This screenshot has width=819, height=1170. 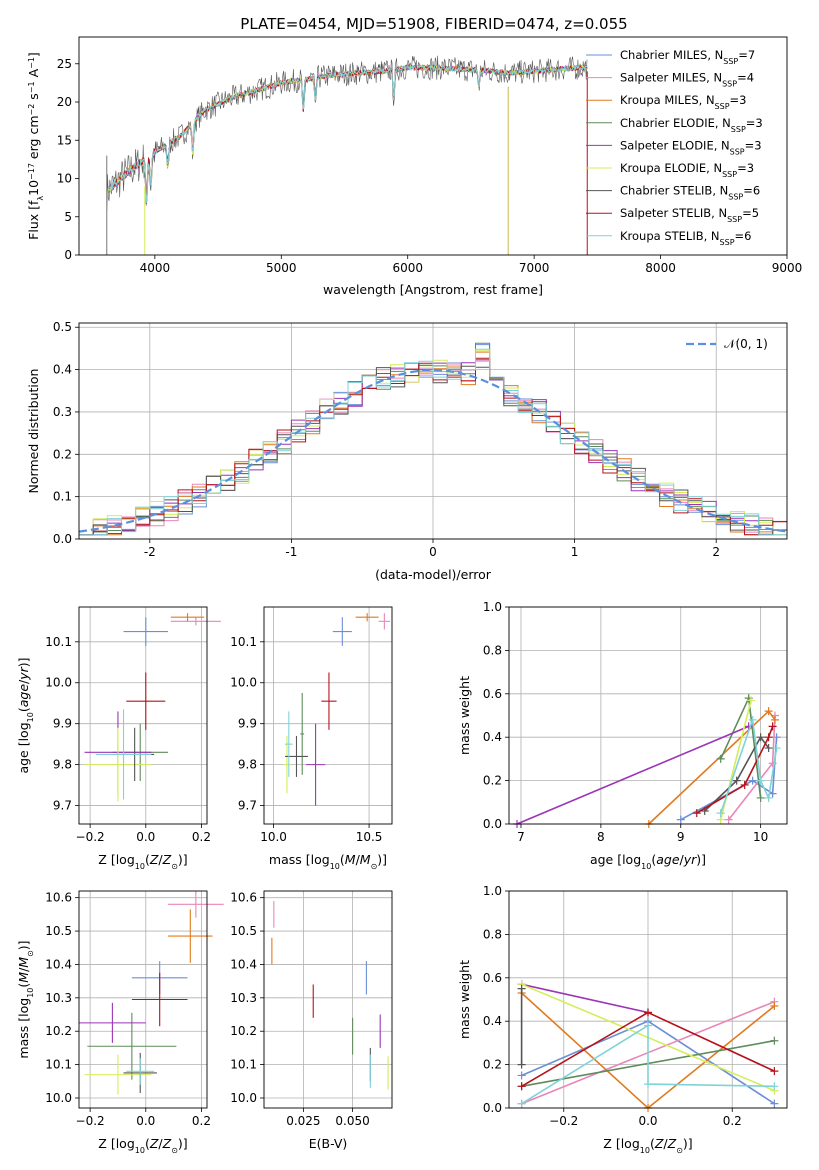 I want to click on x-tick-label: 6000, so click(x=407, y=268).